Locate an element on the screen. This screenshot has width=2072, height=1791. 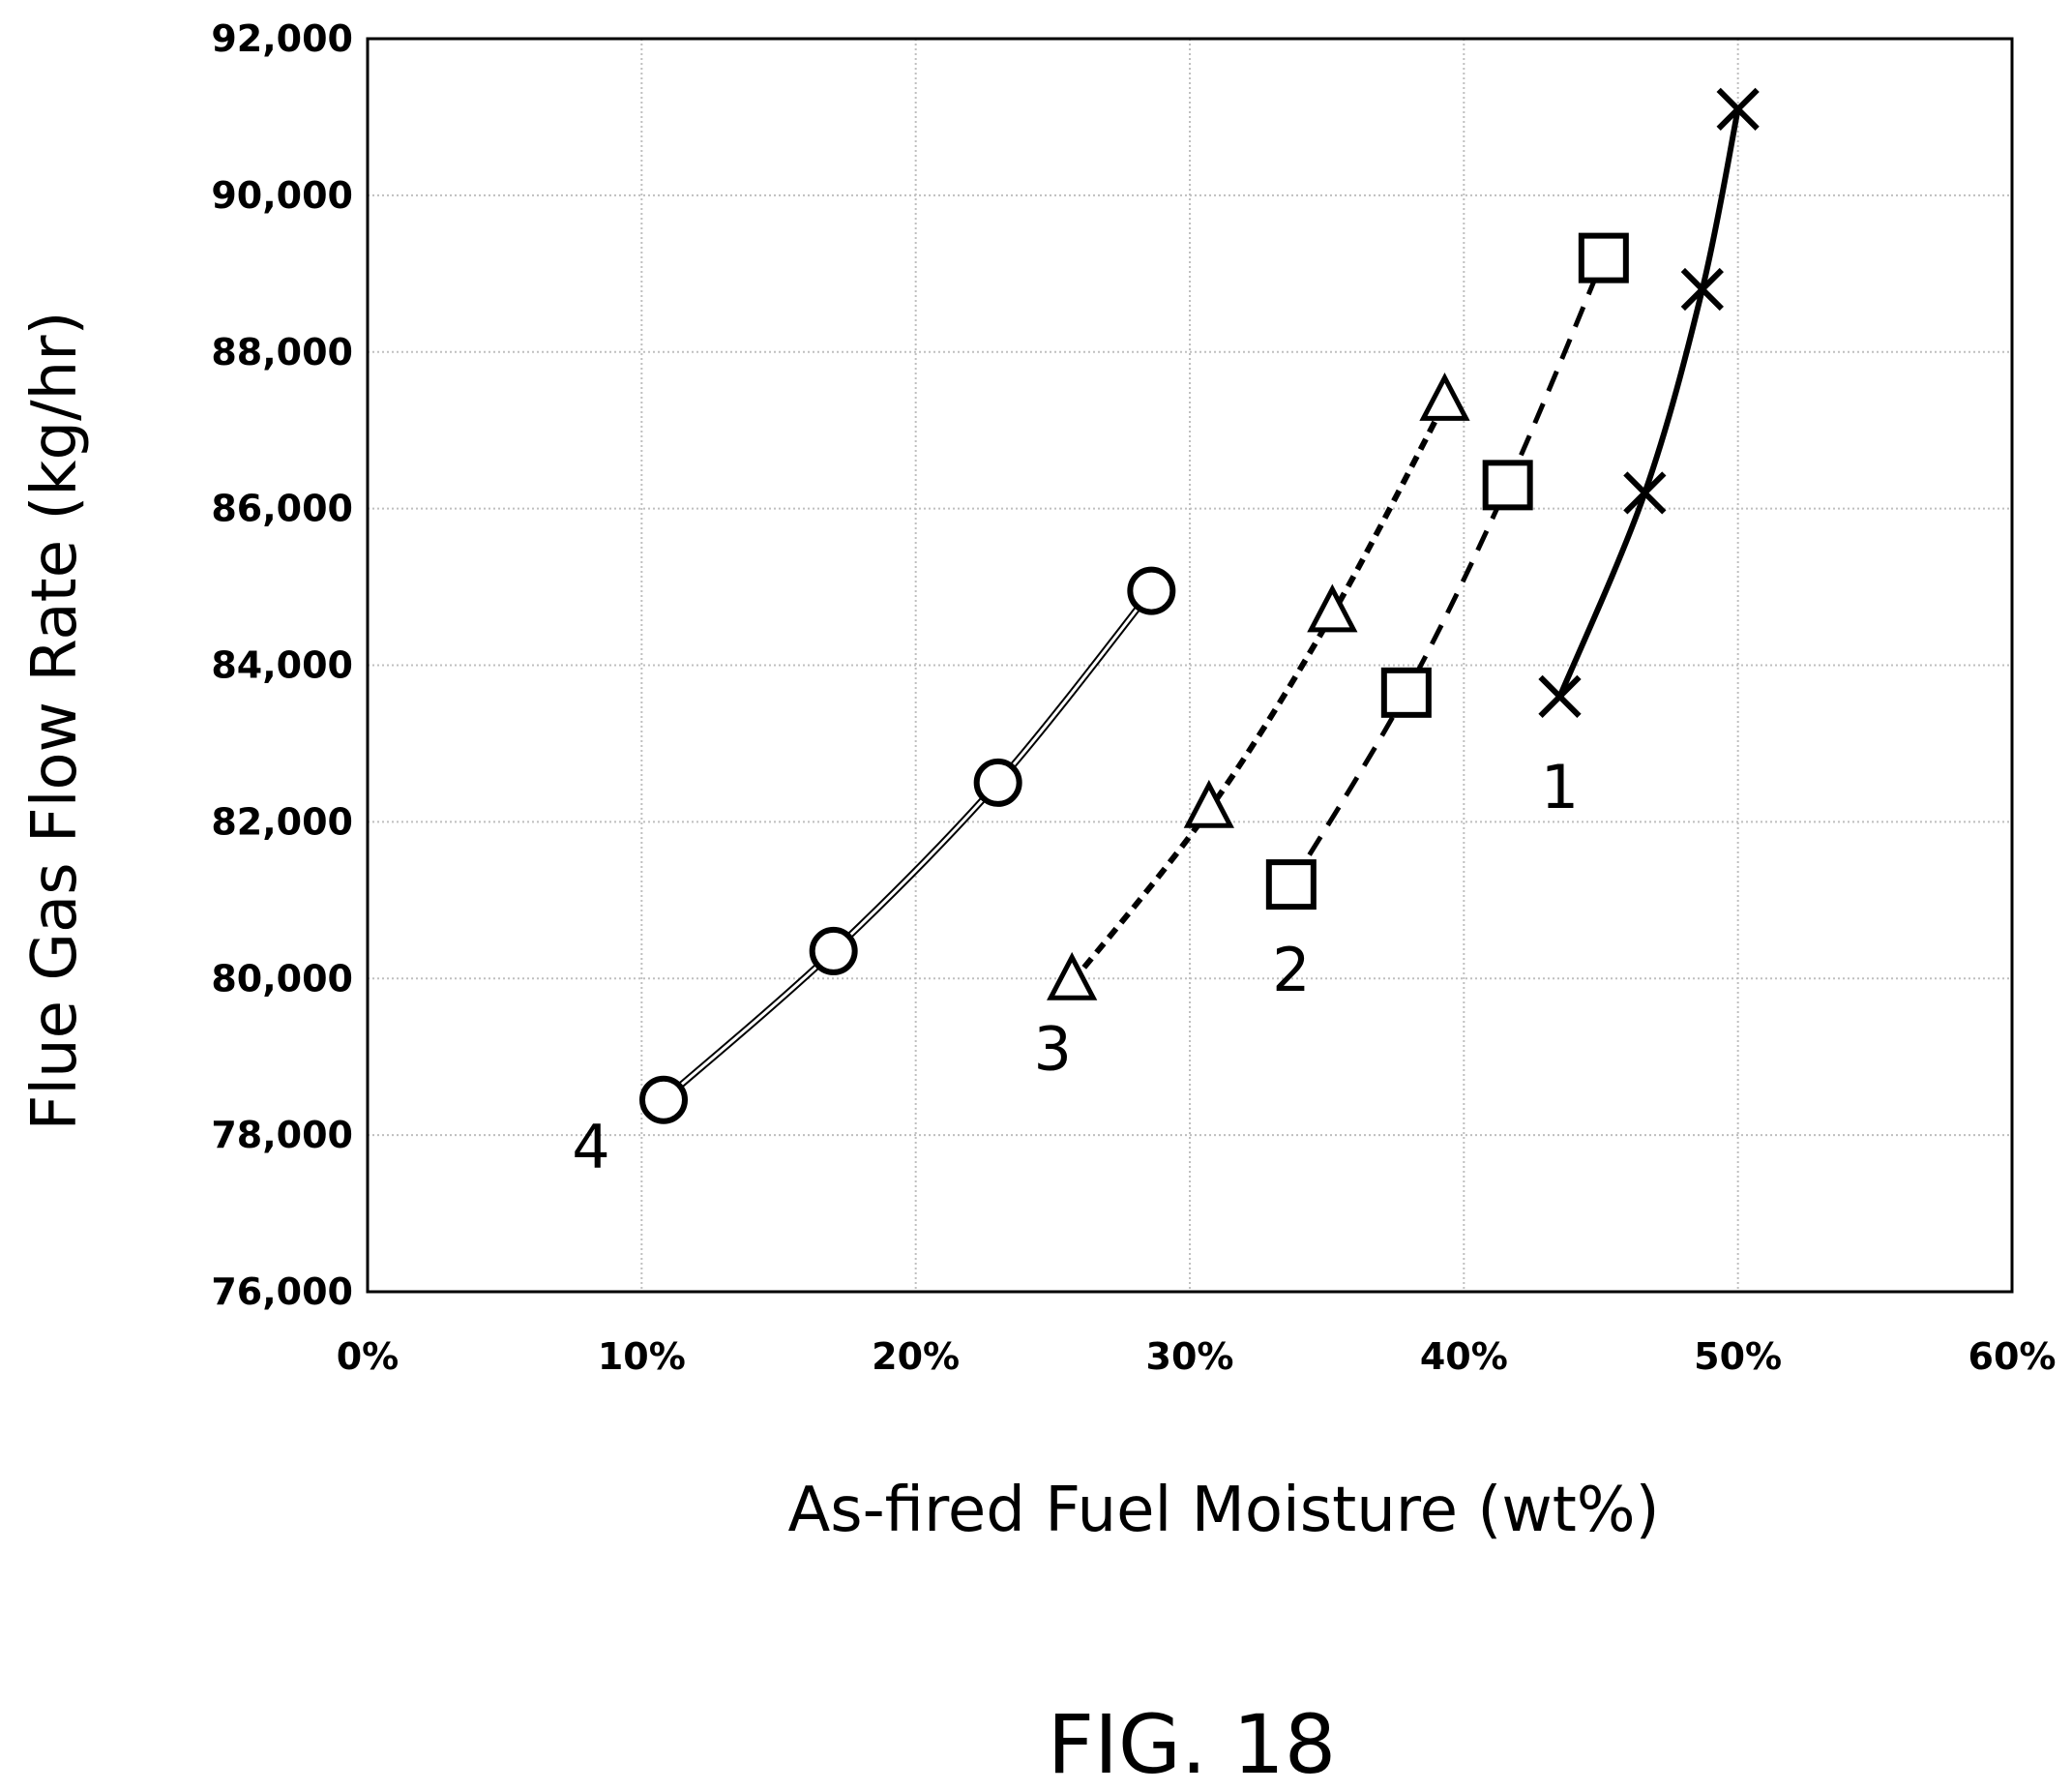
y-tick-label: 88,000 is located at coordinates (282, 352).